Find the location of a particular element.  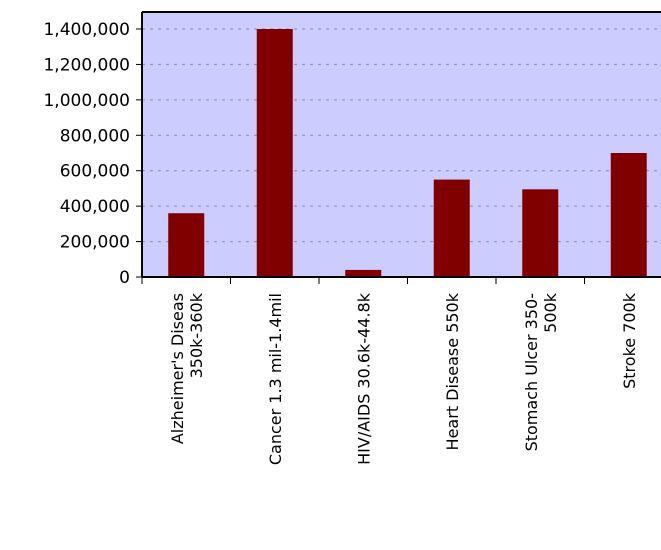

y-tick-label: 600,000 is located at coordinates (95, 172).